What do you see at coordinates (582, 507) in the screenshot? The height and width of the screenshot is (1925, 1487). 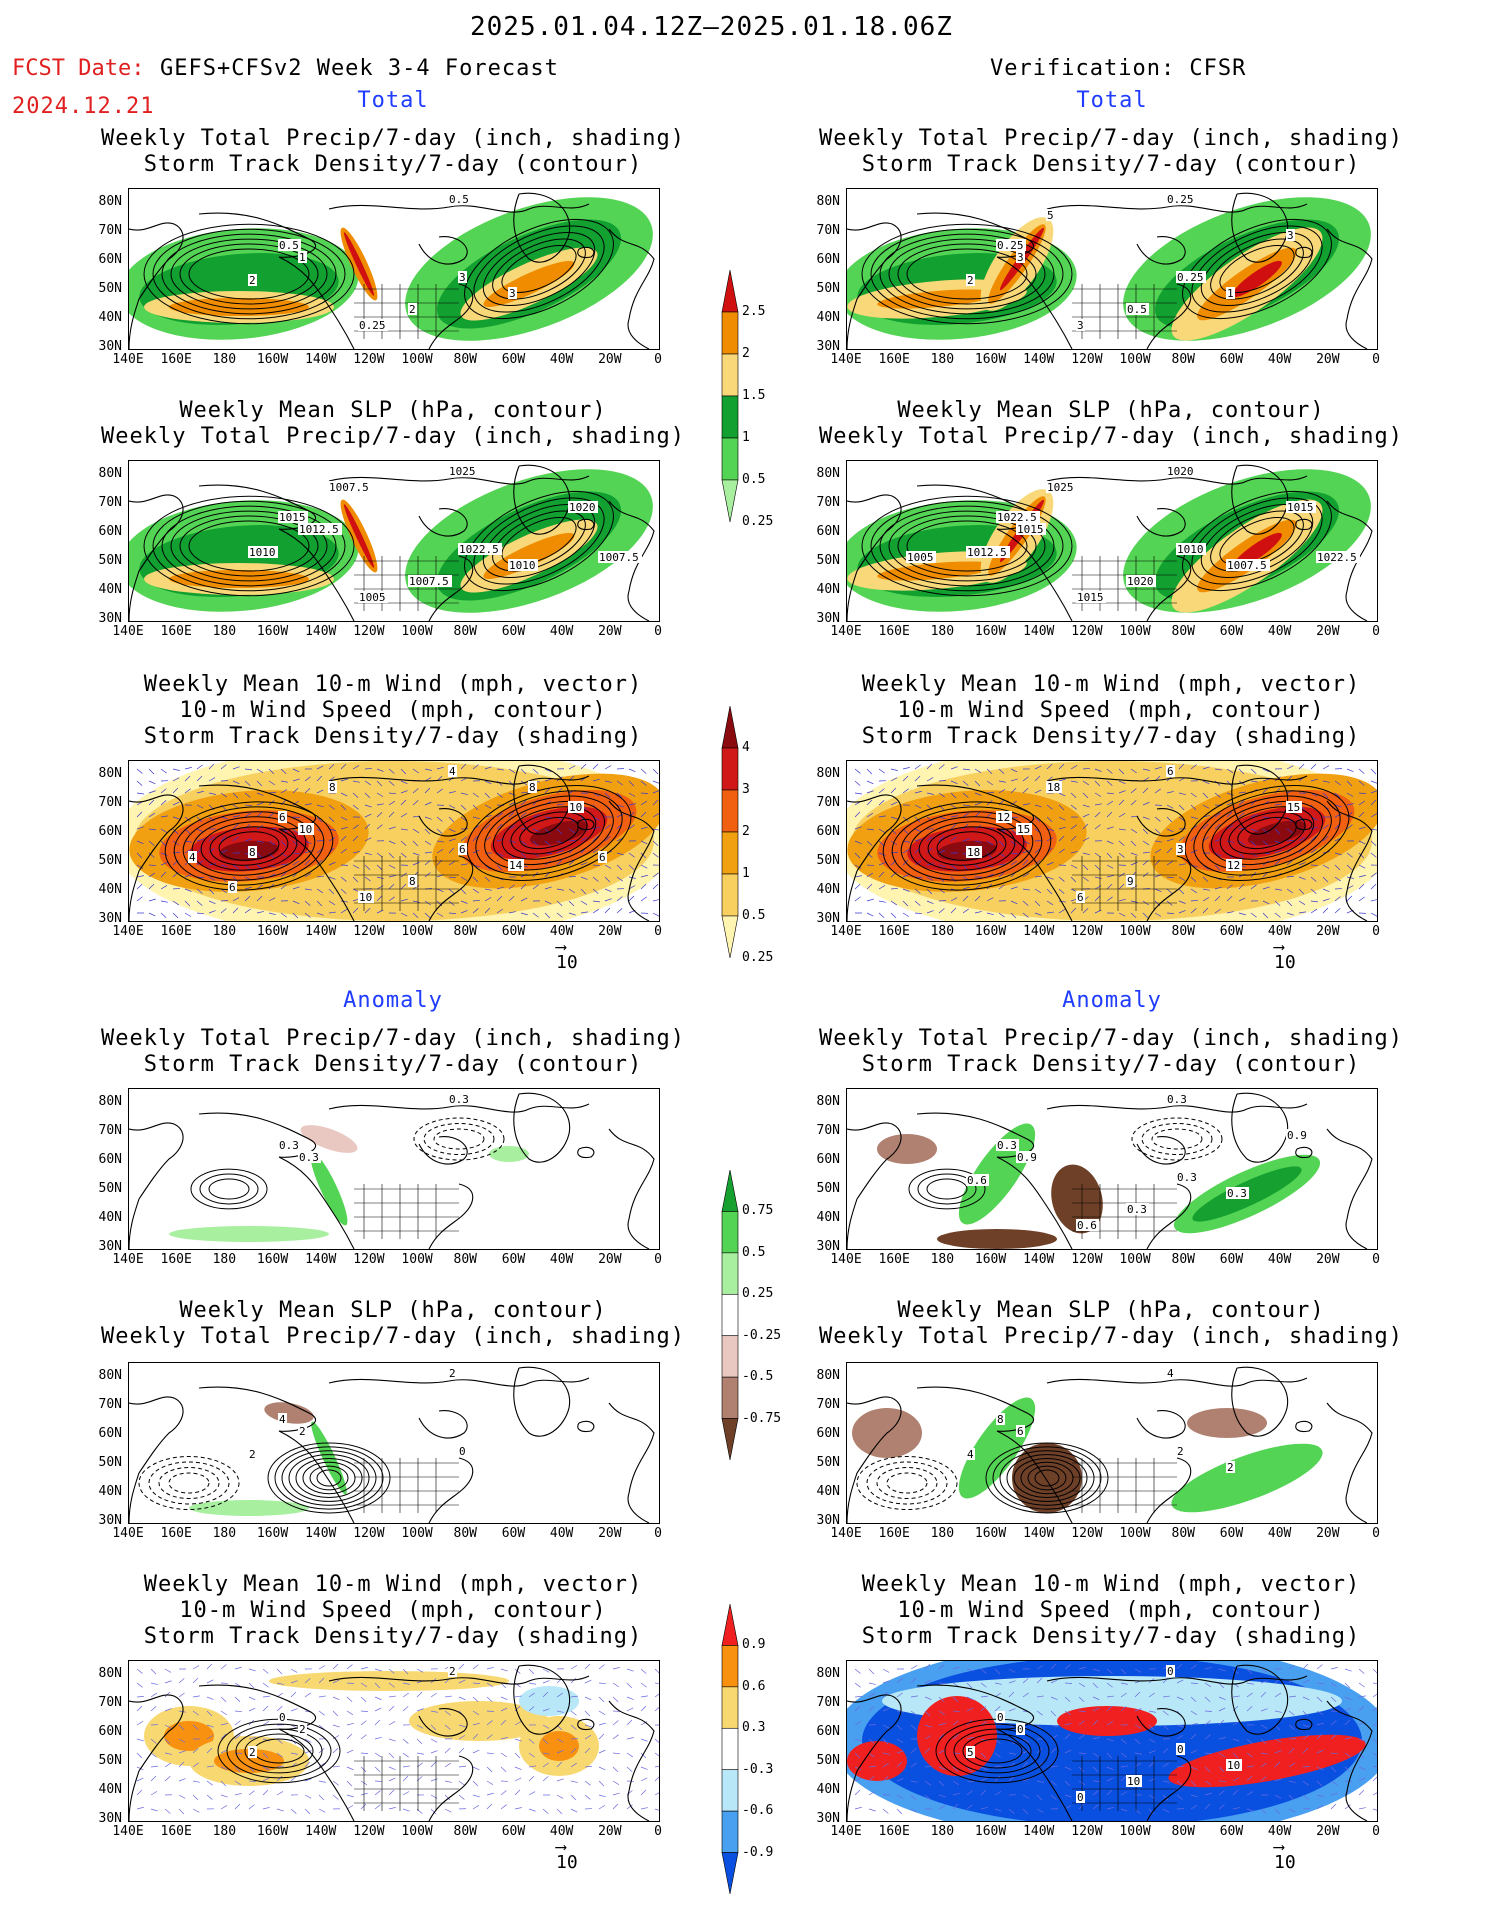 I see `contour-label: 1020` at bounding box center [582, 507].